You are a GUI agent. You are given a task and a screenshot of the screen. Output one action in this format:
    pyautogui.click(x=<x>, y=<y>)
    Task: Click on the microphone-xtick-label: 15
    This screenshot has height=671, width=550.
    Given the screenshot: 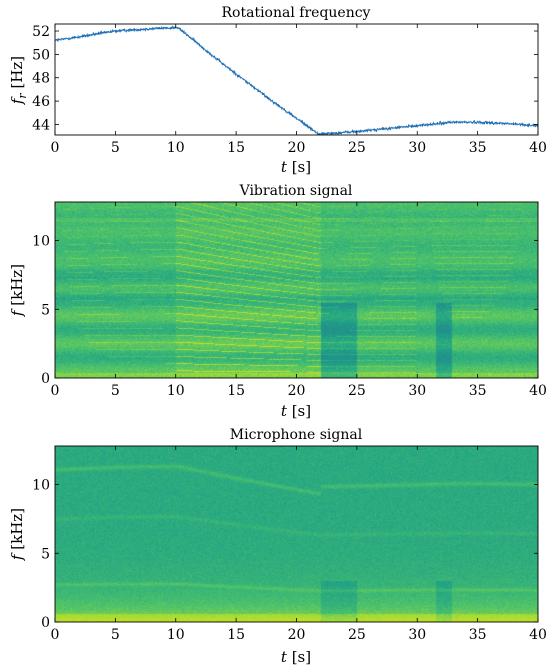 What is the action you would take?
    pyautogui.click(x=236, y=635)
    